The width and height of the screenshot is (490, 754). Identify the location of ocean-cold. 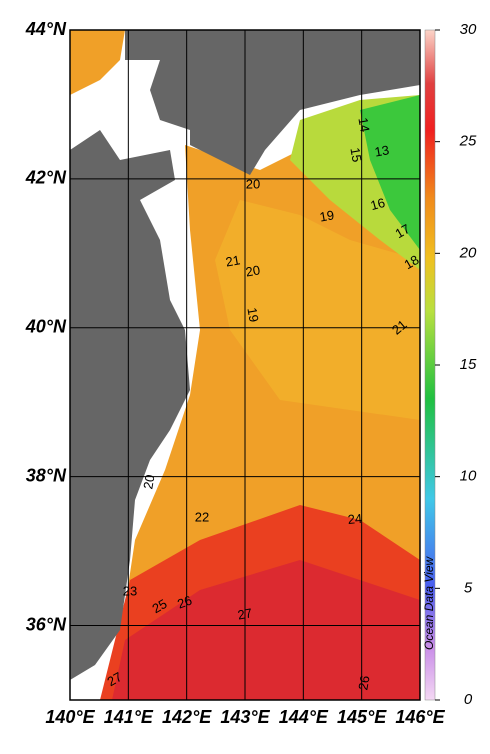
(390, 172).